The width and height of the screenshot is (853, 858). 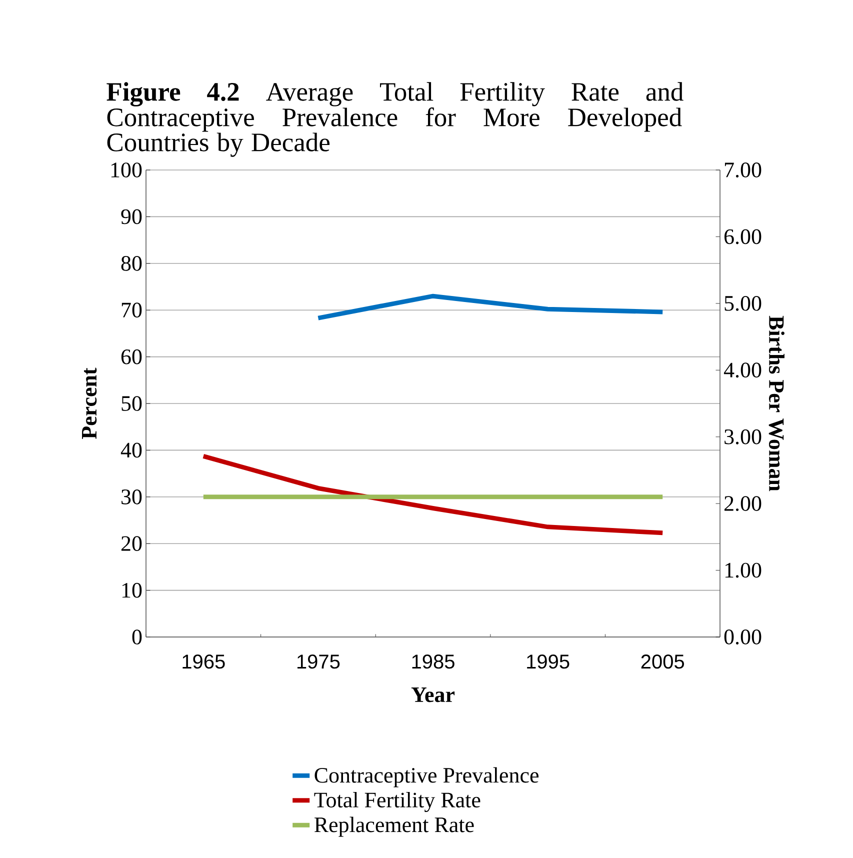 What do you see at coordinates (137, 637) in the screenshot?
I see `y-tick-label: 0` at bounding box center [137, 637].